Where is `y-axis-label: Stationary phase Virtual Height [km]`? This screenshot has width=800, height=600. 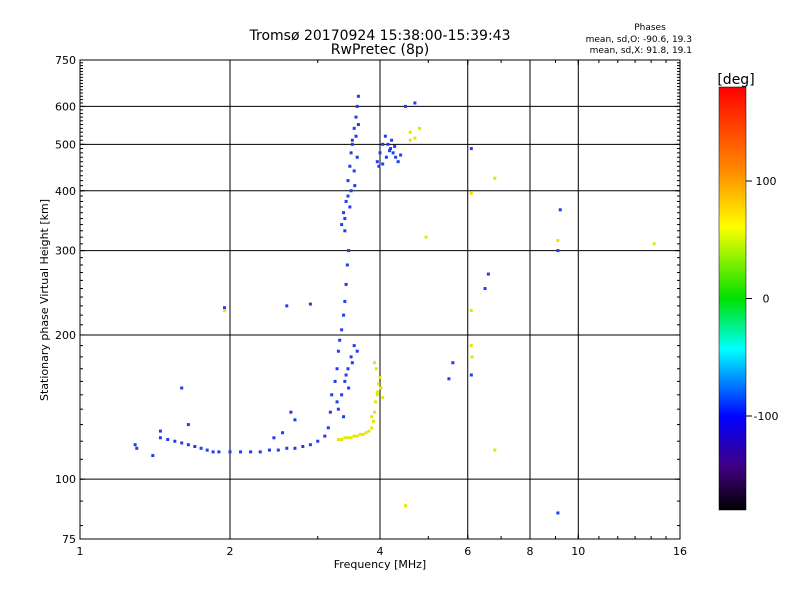 y-axis-label: Stationary phase Virtual Height [km] is located at coordinates (44, 300).